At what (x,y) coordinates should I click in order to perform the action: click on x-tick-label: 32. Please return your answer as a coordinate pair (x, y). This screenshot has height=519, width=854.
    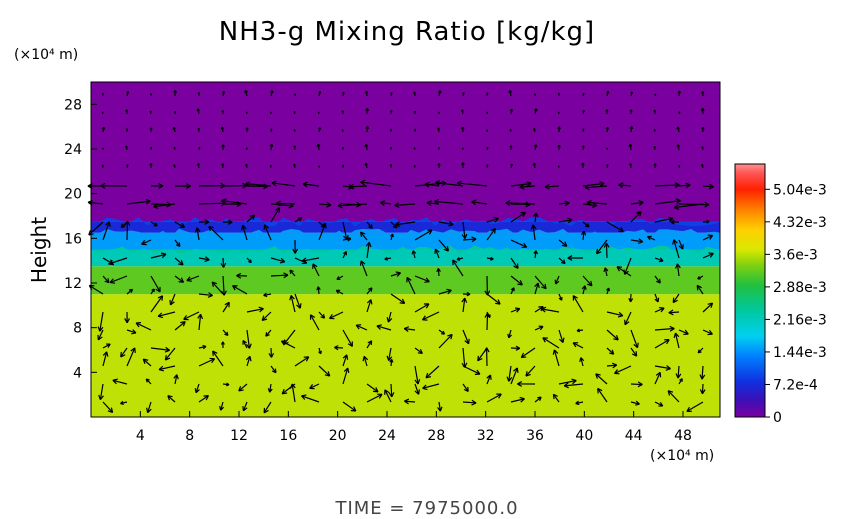
    Looking at the image, I should click on (486, 436).